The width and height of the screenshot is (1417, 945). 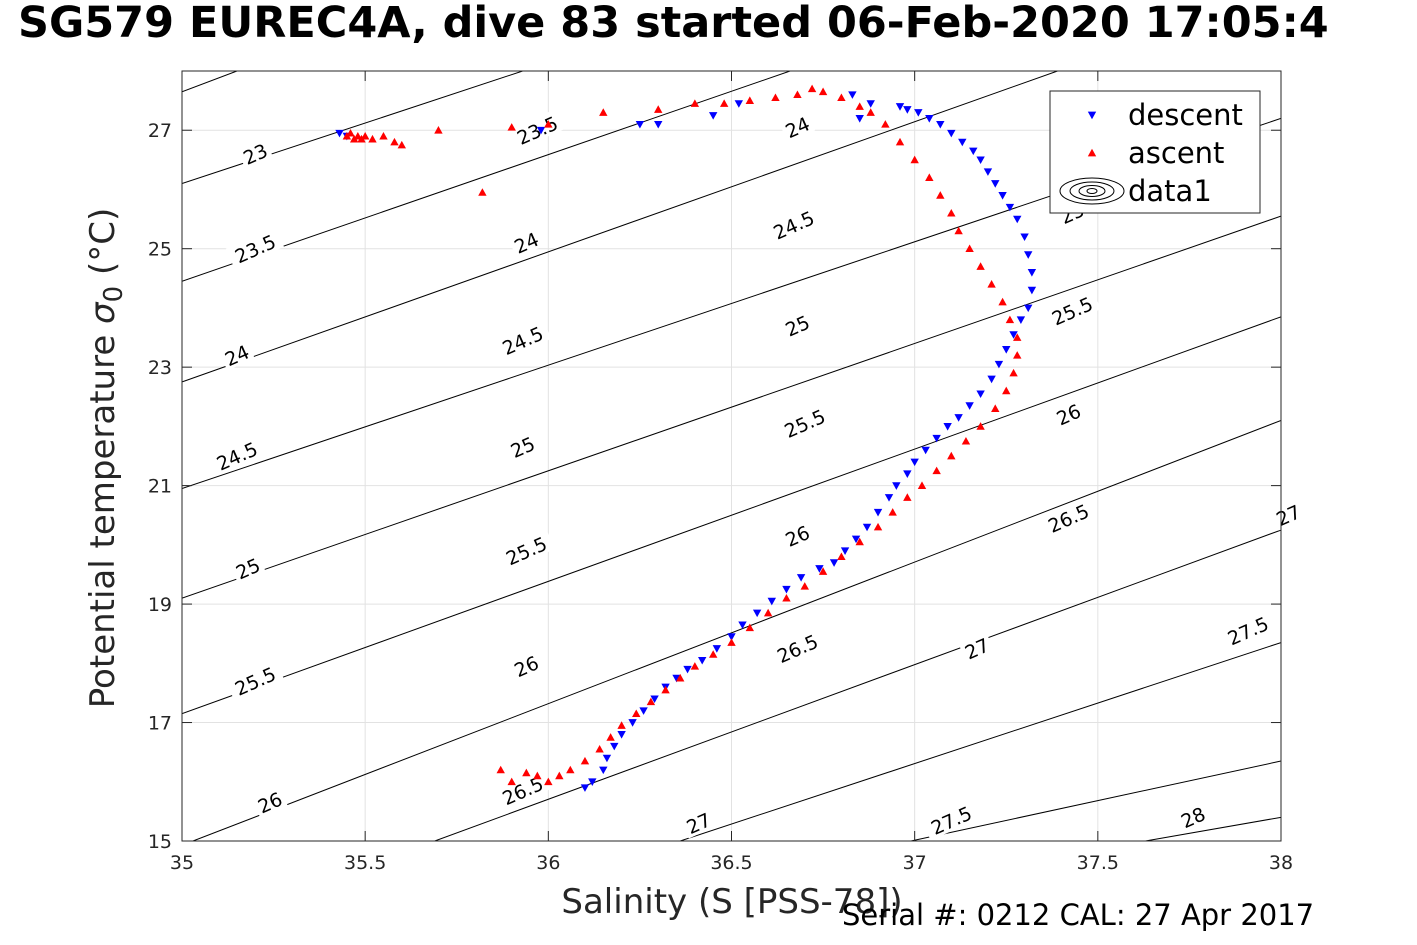 I want to click on contour-label: 24.5, so click(x=793, y=224).